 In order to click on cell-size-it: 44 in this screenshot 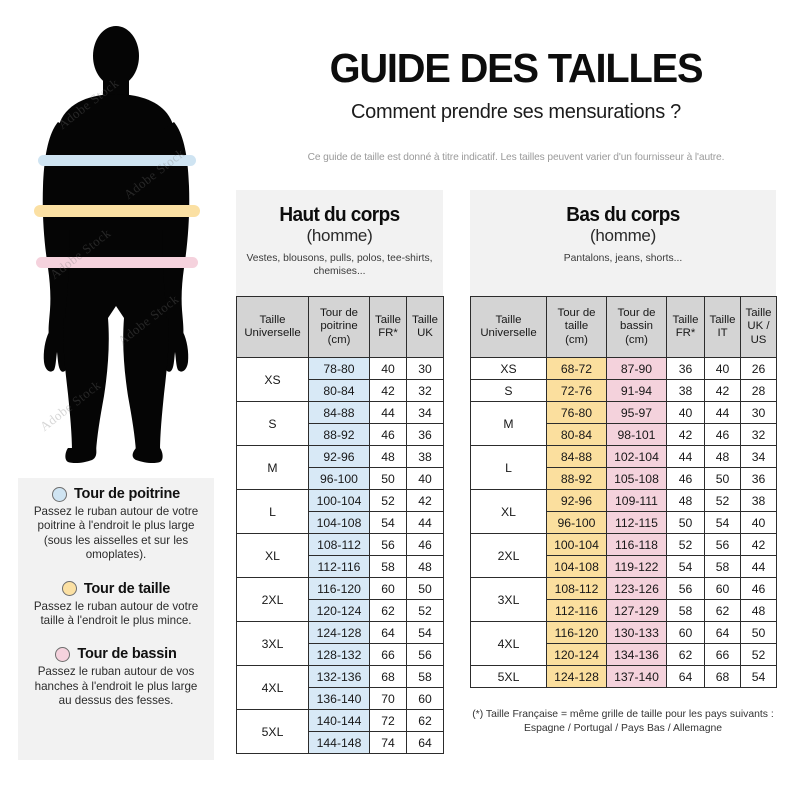, I will do `click(722, 412)`.